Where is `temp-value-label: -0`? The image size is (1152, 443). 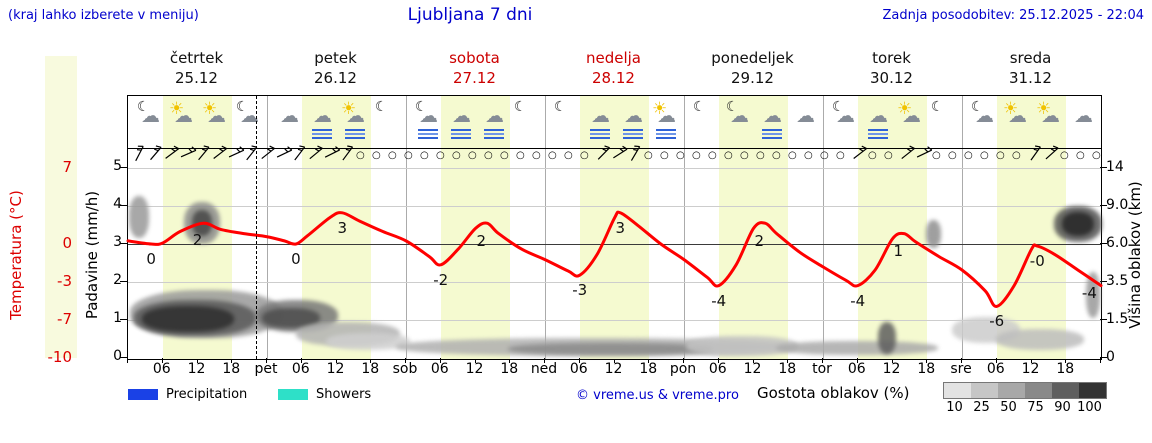 temp-value-label: -0 is located at coordinates (1037, 261).